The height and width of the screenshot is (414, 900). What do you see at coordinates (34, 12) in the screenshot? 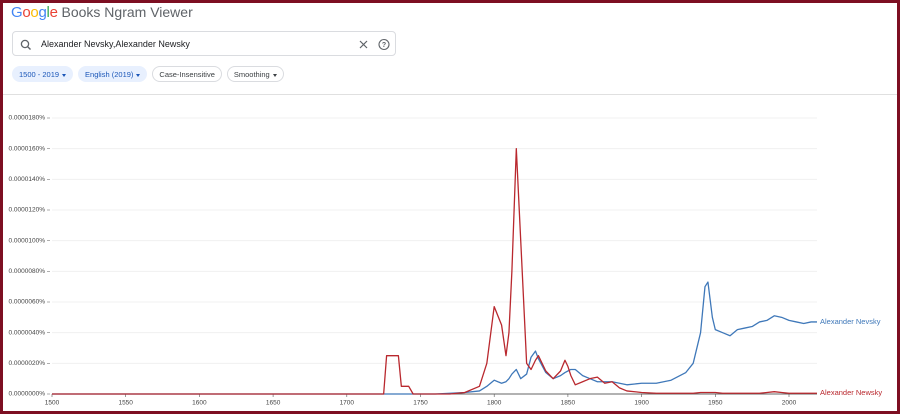
I see `google-logo: Google` at bounding box center [34, 12].